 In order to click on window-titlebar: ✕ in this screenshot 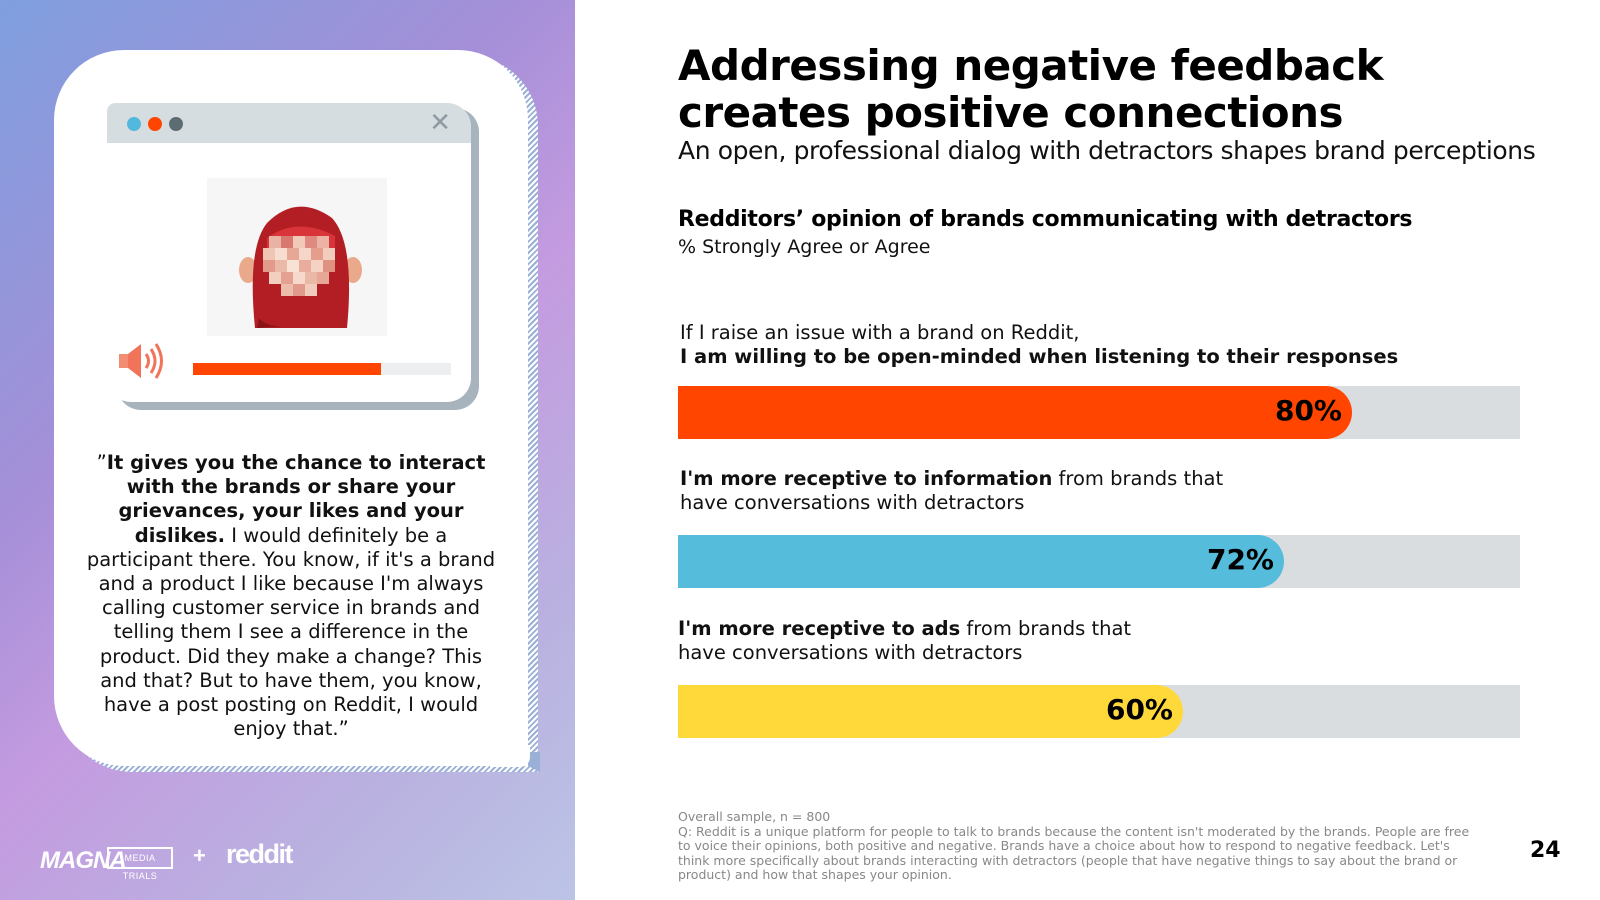, I will do `click(289, 123)`.